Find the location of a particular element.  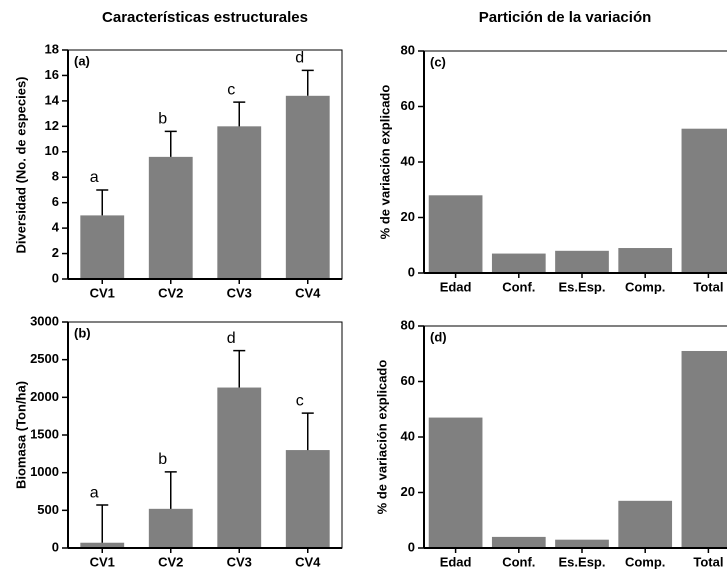

panel-label: (c) is located at coordinates (438, 61).